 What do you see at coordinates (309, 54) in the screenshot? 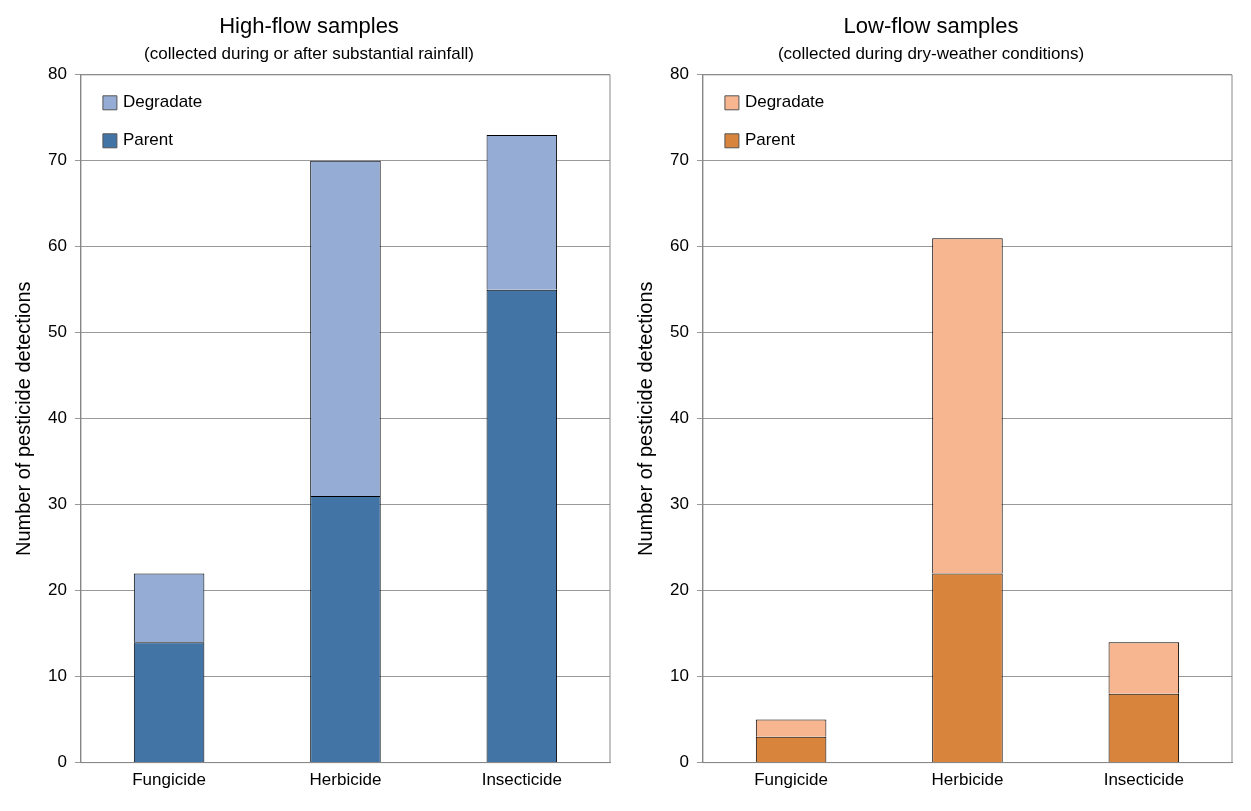
I see `chart-subtitle: (collected during or after substantial rainfall)` at bounding box center [309, 54].